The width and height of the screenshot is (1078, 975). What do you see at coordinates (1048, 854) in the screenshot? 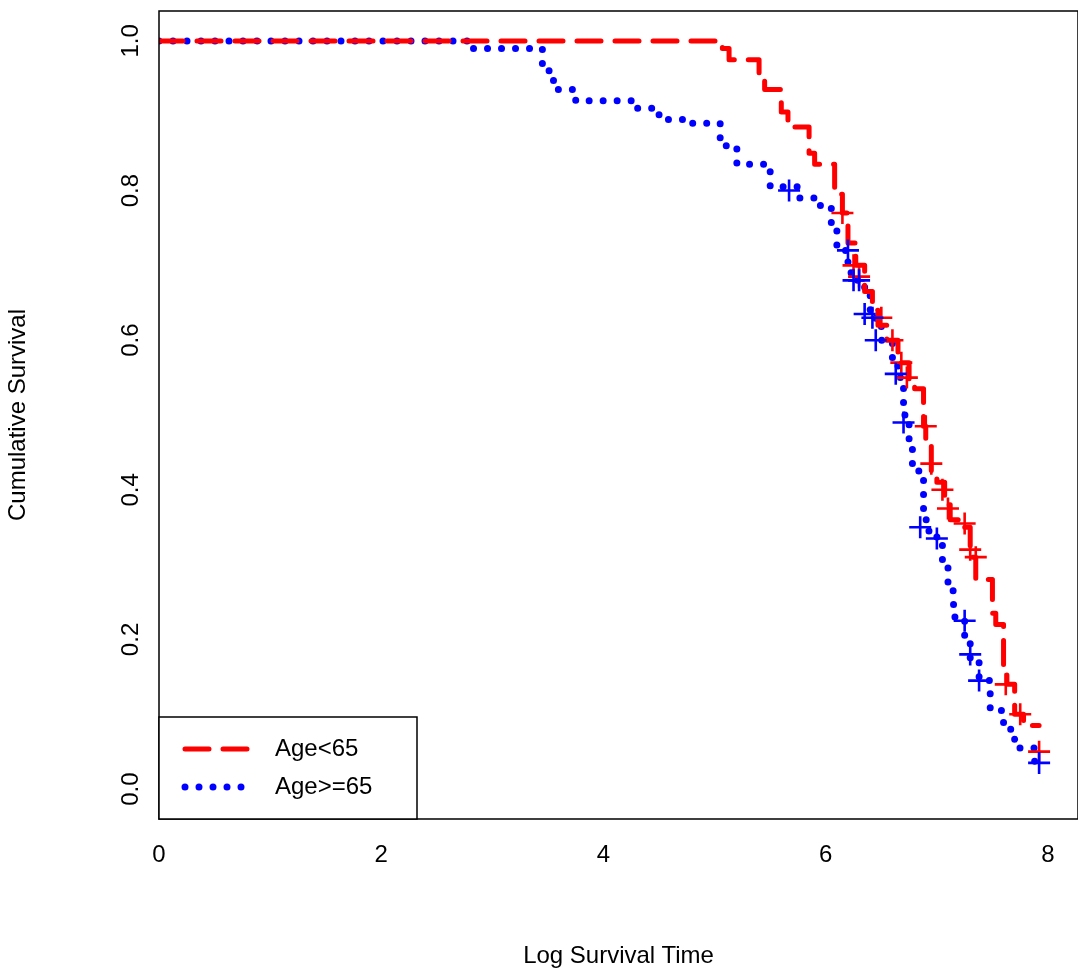
I see `x-tick-label: 8` at bounding box center [1048, 854].